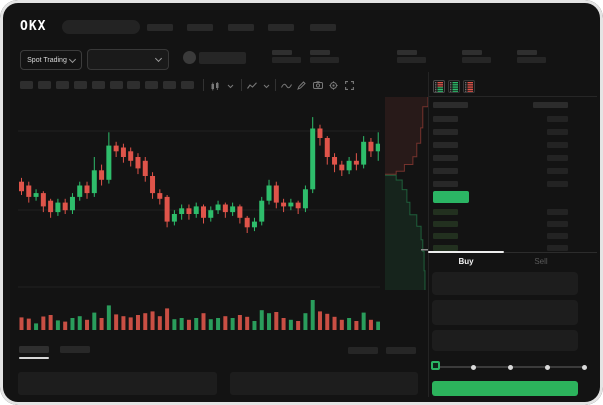  I want to click on depth-bids-line, so click(405, 232).